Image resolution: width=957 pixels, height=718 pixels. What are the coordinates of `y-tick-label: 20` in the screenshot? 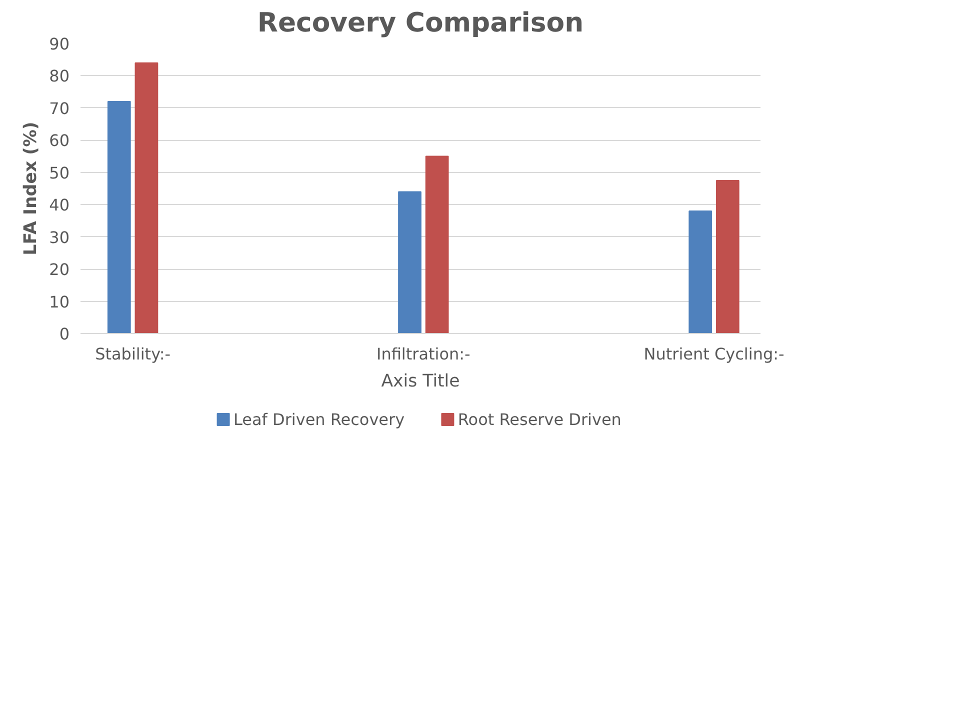 It's located at (59, 270).